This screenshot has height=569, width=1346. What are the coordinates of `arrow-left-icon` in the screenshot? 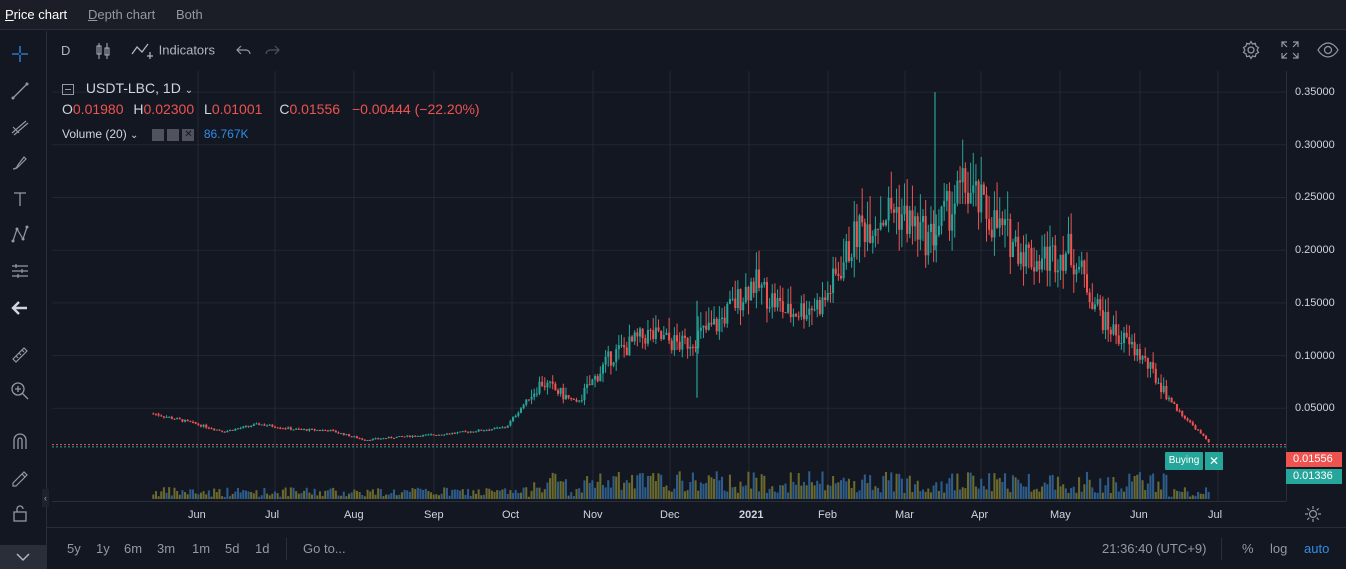 It's located at (20, 308).